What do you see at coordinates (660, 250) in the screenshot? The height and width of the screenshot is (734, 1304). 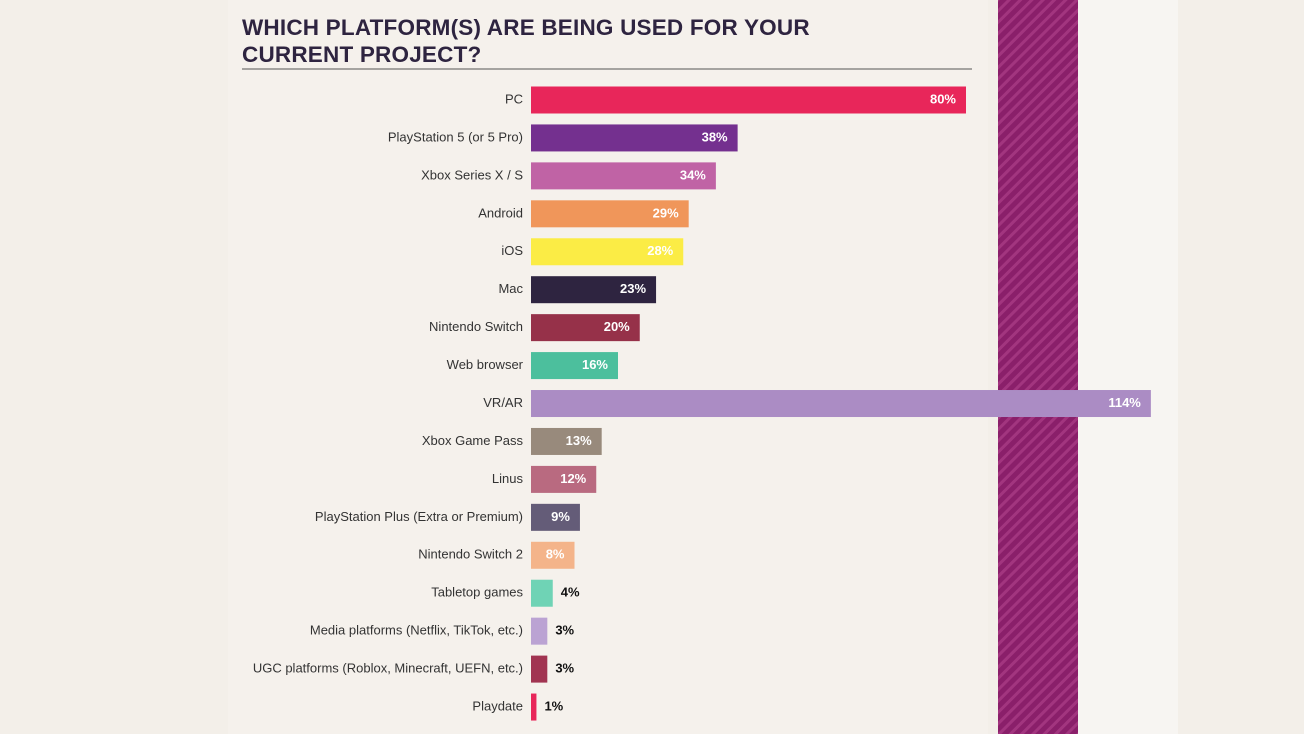 I see `value-label: 28%` at bounding box center [660, 250].